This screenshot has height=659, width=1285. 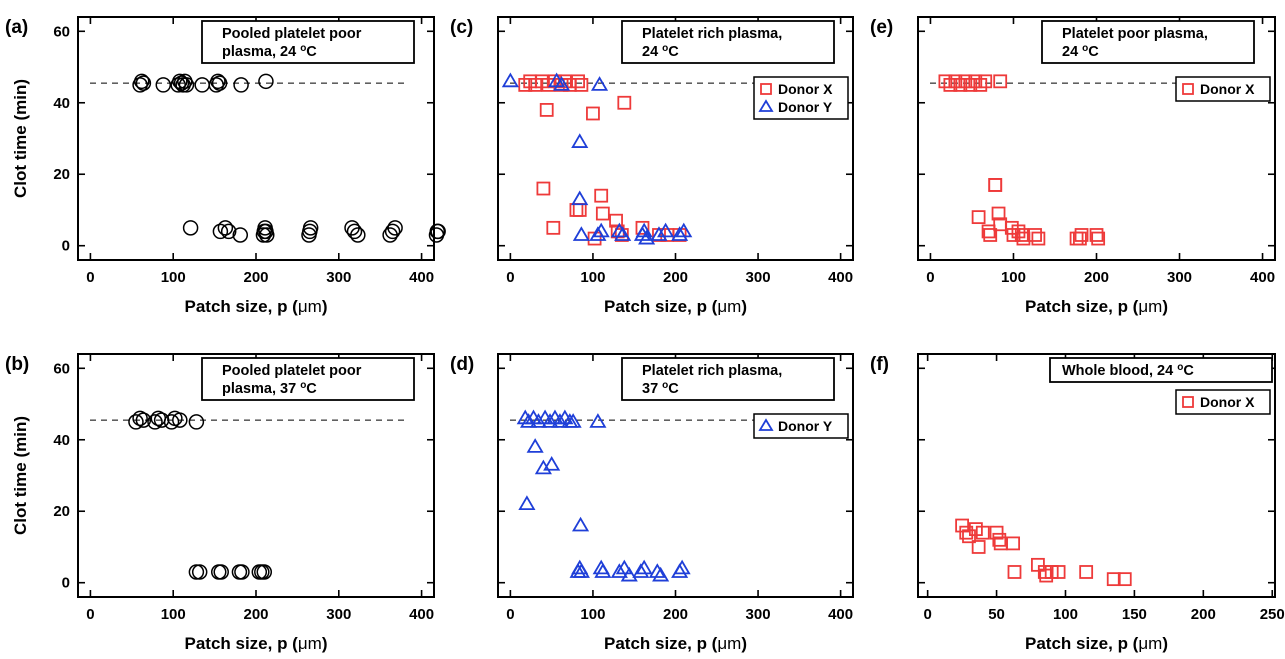 What do you see at coordinates (66, 246) in the screenshot?
I see `y-tick-label: 0` at bounding box center [66, 246].